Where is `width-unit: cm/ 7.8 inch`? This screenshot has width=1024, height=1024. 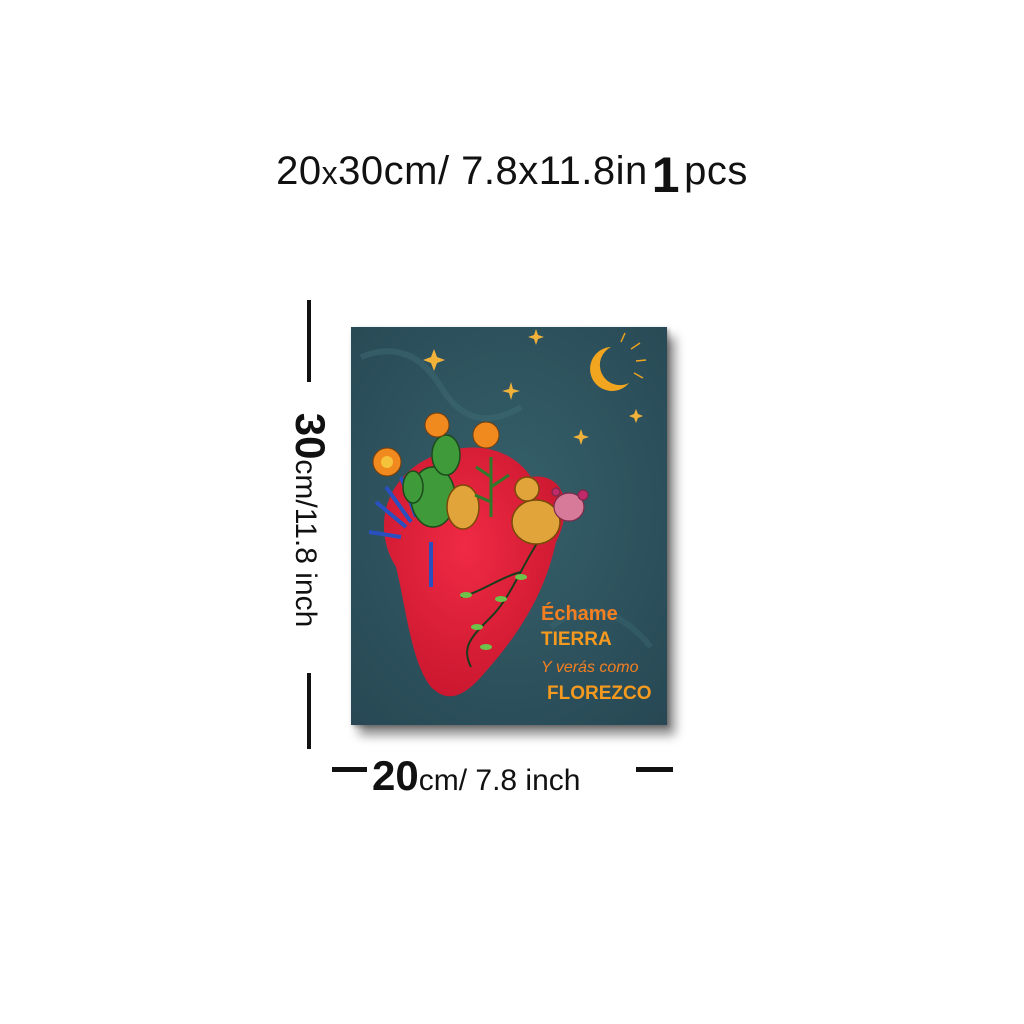 width-unit: cm/ 7.8 inch is located at coordinates (499, 780).